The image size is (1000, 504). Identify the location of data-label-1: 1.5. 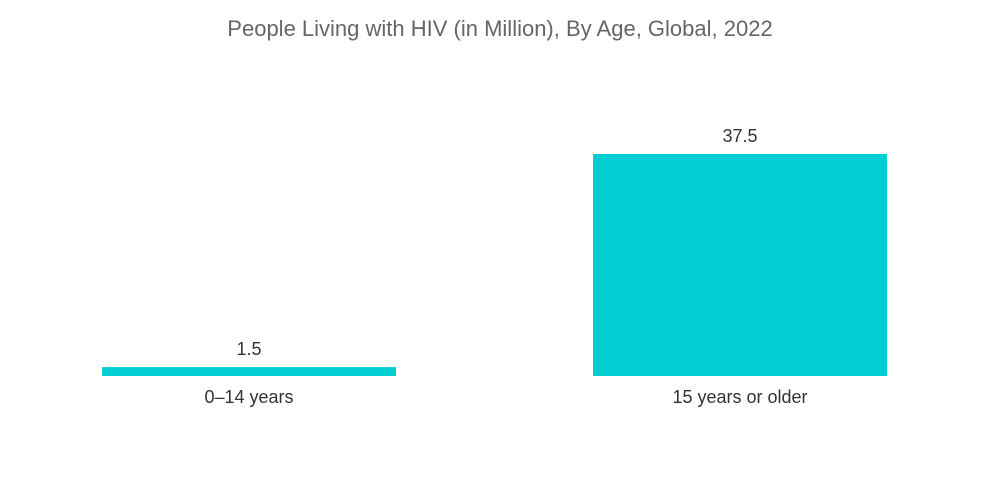
(248, 349).